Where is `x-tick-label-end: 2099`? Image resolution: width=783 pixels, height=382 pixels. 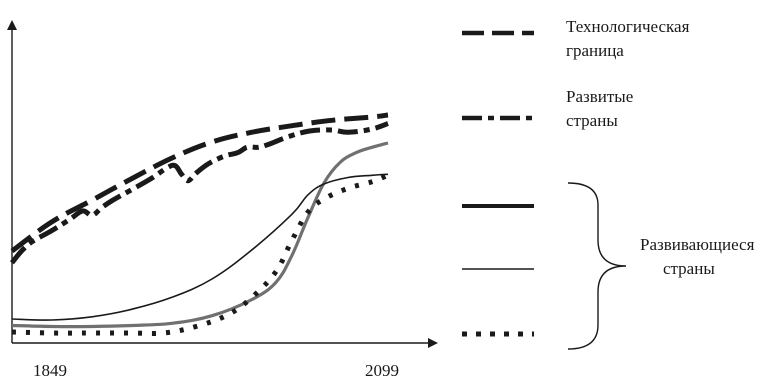
x-tick-label-end: 2099 is located at coordinates (382, 370).